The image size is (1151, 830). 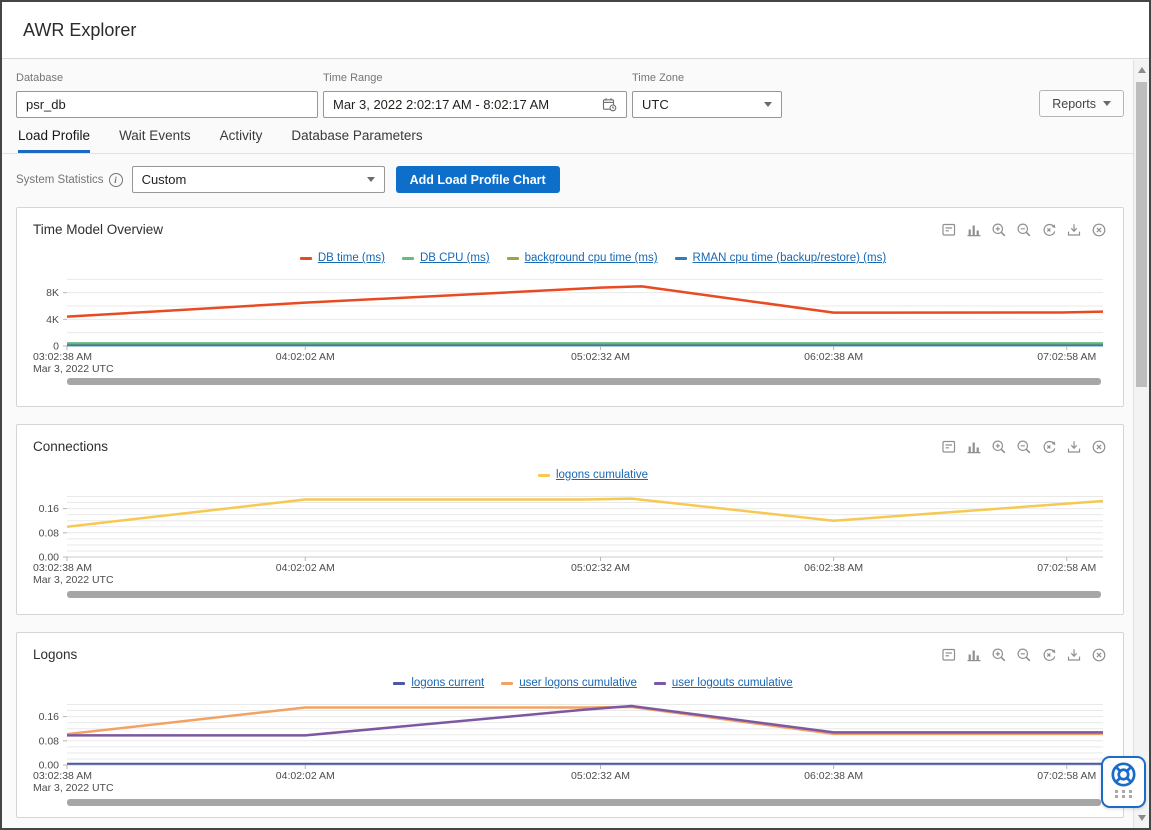 I want to click on legend-series-link: background cpu time (ms), so click(x=591, y=258).